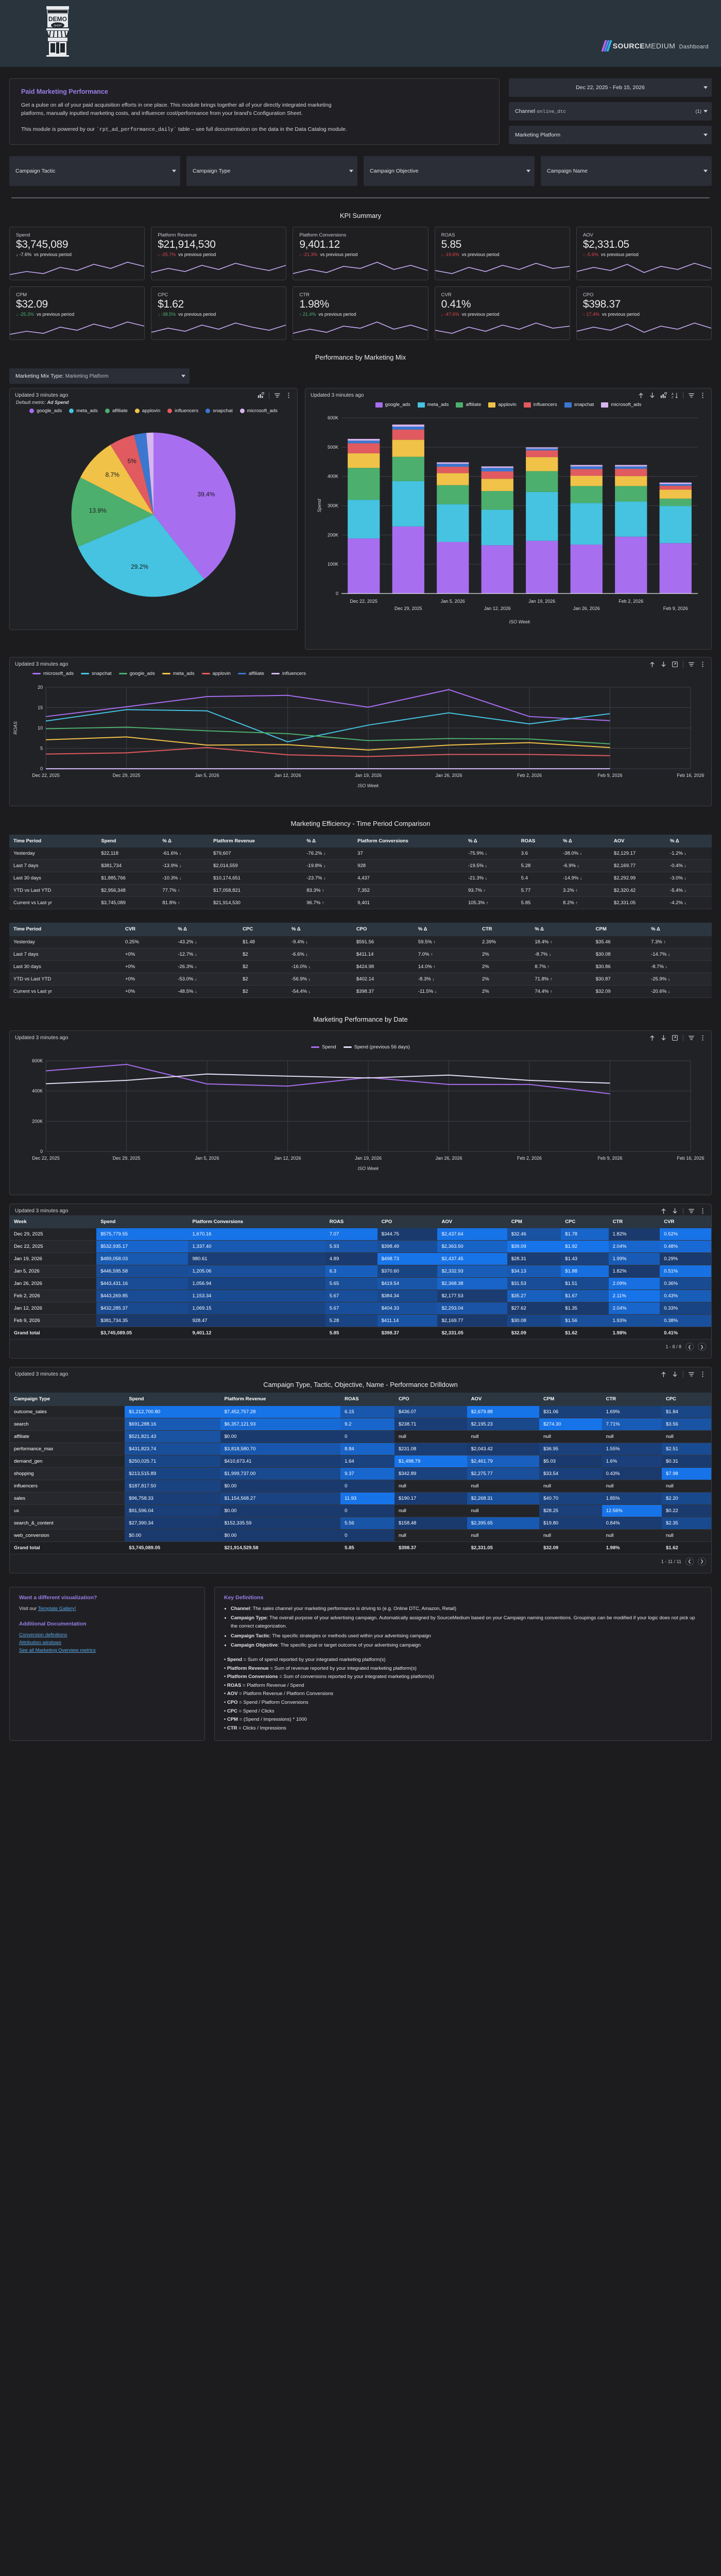 This screenshot has width=721, height=2576. Describe the element at coordinates (324, 1047) in the screenshot. I see `legend-item: Spend` at that location.